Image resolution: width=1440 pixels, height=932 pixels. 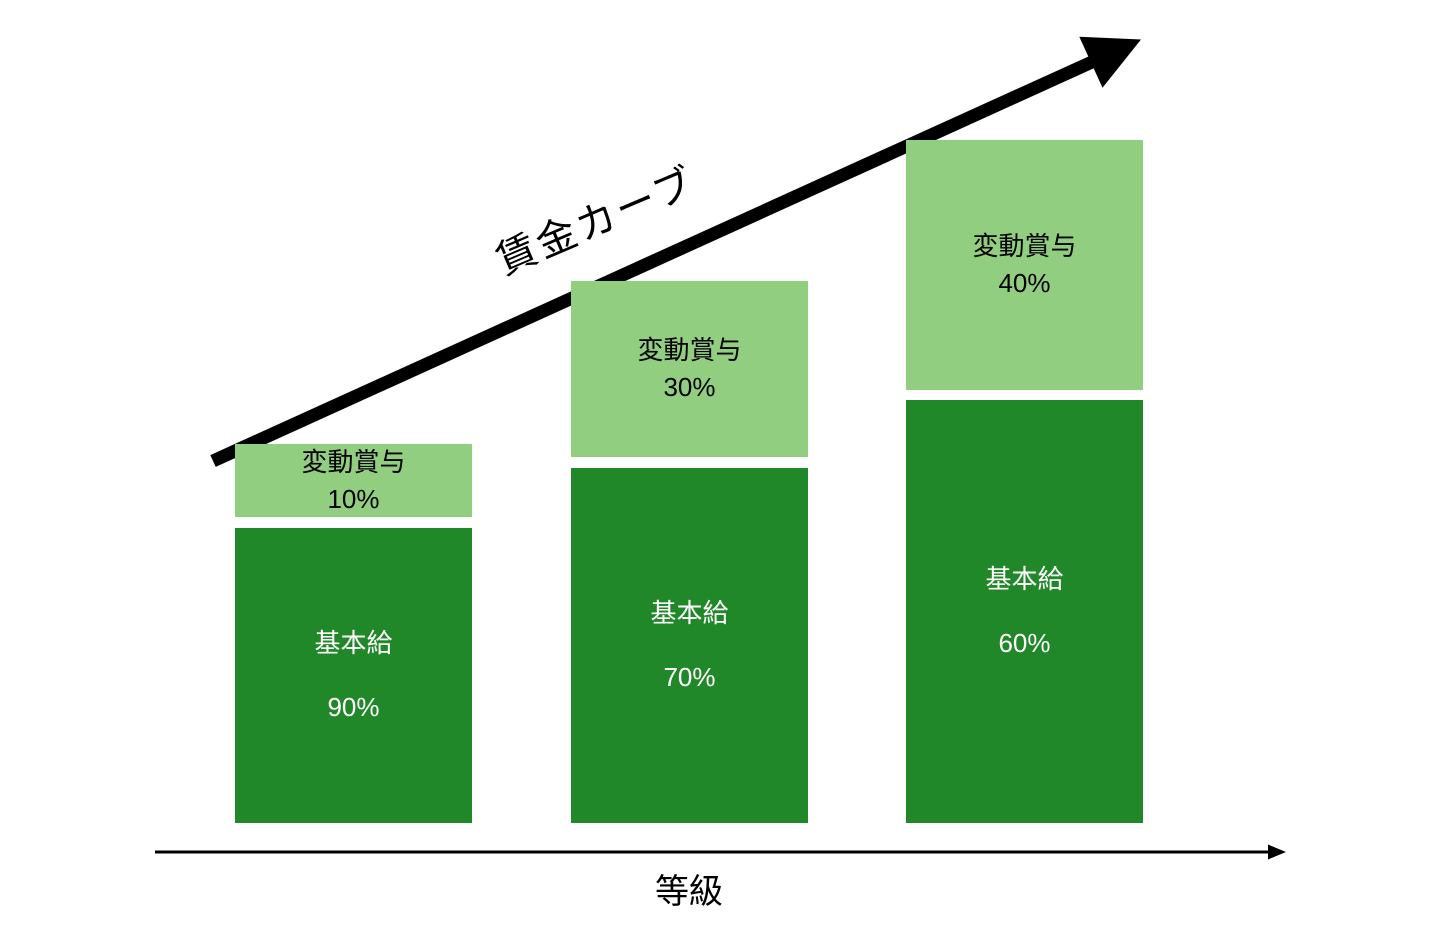 I want to click on segment-value: 90%, so click(x=353, y=707).